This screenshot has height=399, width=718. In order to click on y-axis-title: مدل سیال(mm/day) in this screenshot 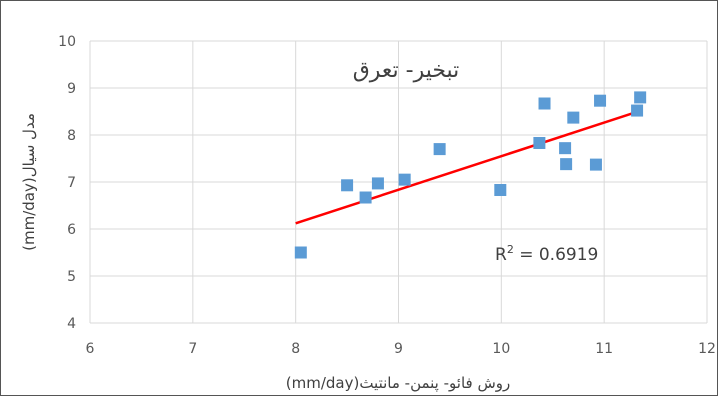, I will do `click(29, 182)`.